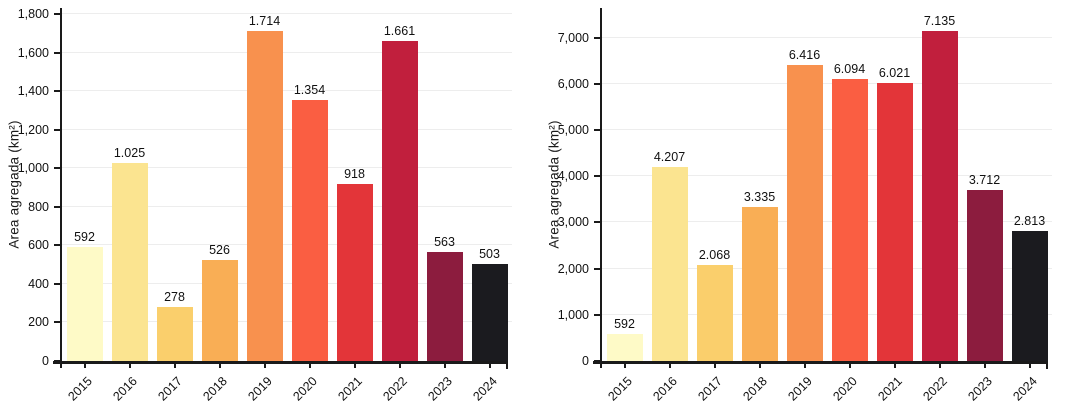 The width and height of the screenshot is (1080, 404). Describe the element at coordinates (573, 222) in the screenshot. I see `y-tick-label-3,000: 3,000` at that location.